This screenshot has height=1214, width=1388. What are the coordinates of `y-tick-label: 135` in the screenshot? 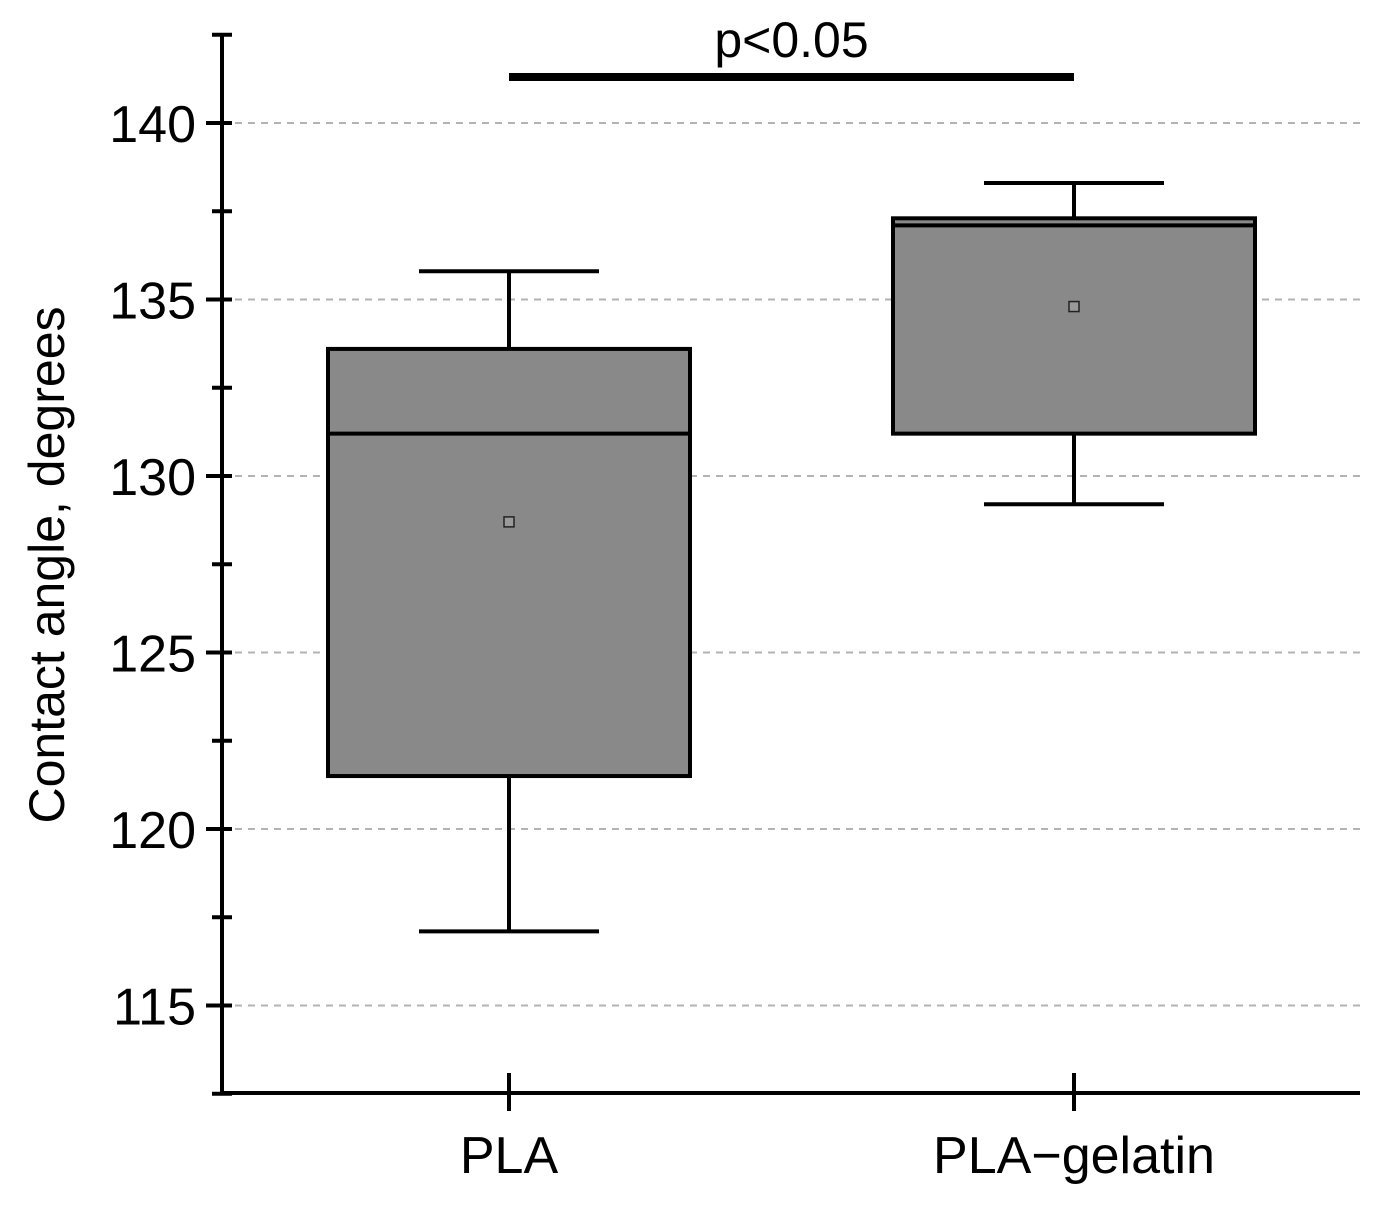 It's located at (152, 302).